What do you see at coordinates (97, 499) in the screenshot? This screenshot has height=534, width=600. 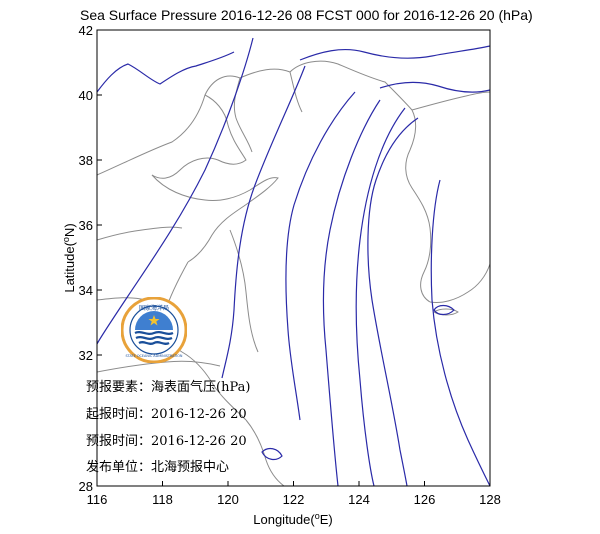 I see `x-tick-label: 116` at bounding box center [97, 499].